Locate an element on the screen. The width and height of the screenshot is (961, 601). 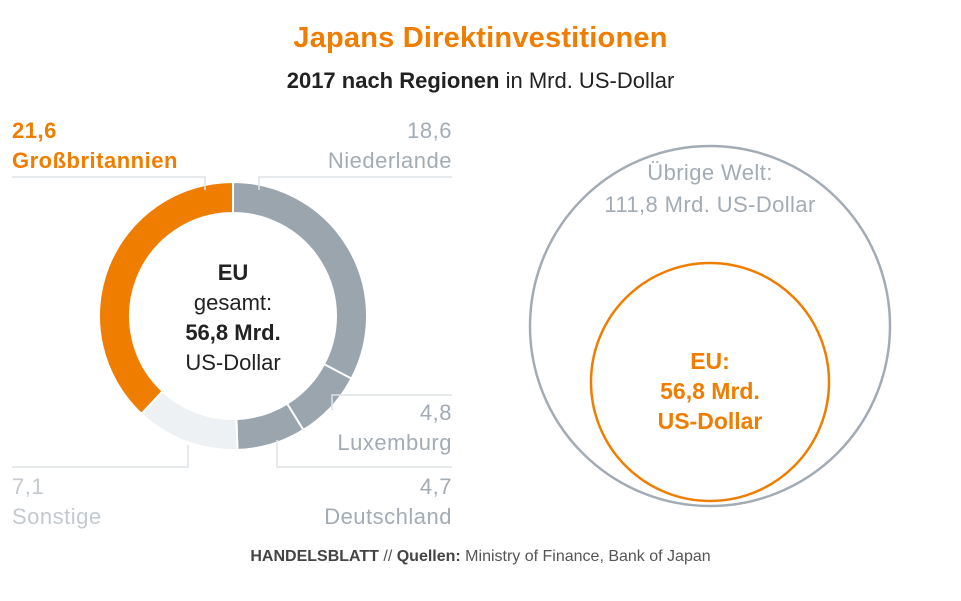
donut-chart is located at coordinates (233, 315).